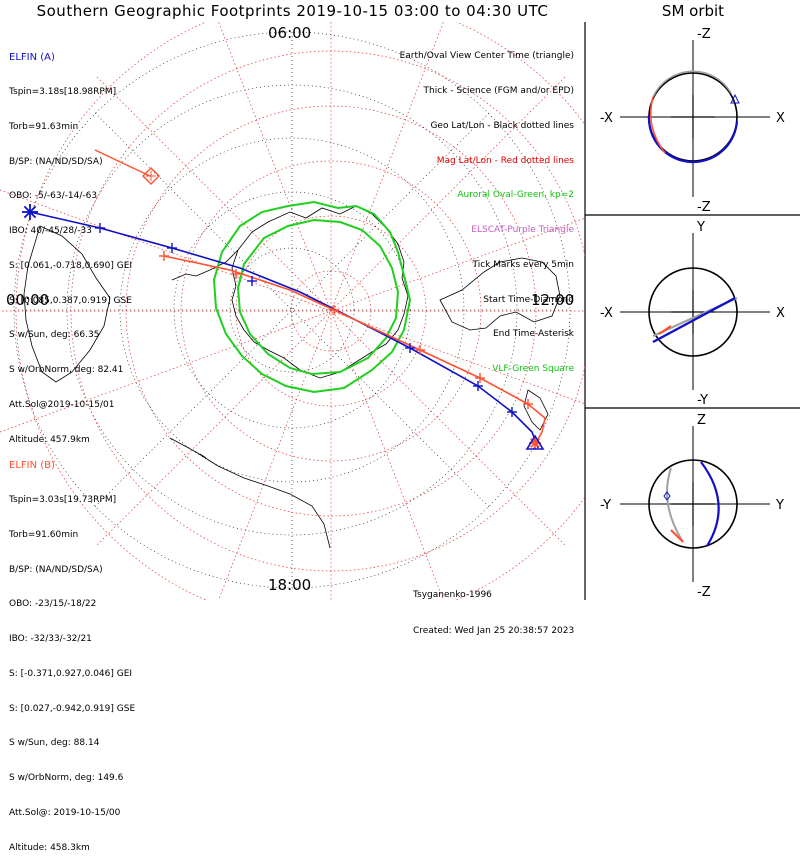  I want to click on legend-item: Geo Lat/Lon - Black dotted lines, so click(502, 125).